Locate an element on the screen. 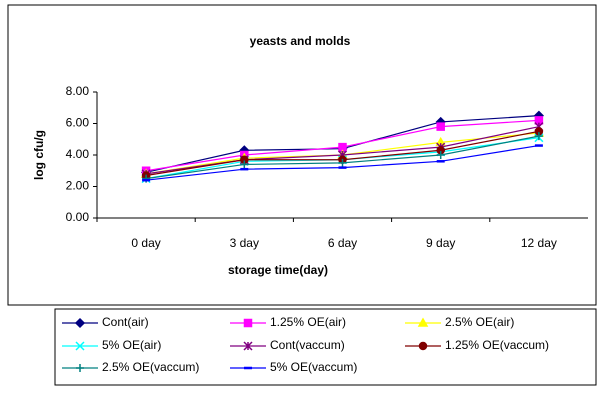  y-axis-label: log cfu/g is located at coordinates (39, 155).